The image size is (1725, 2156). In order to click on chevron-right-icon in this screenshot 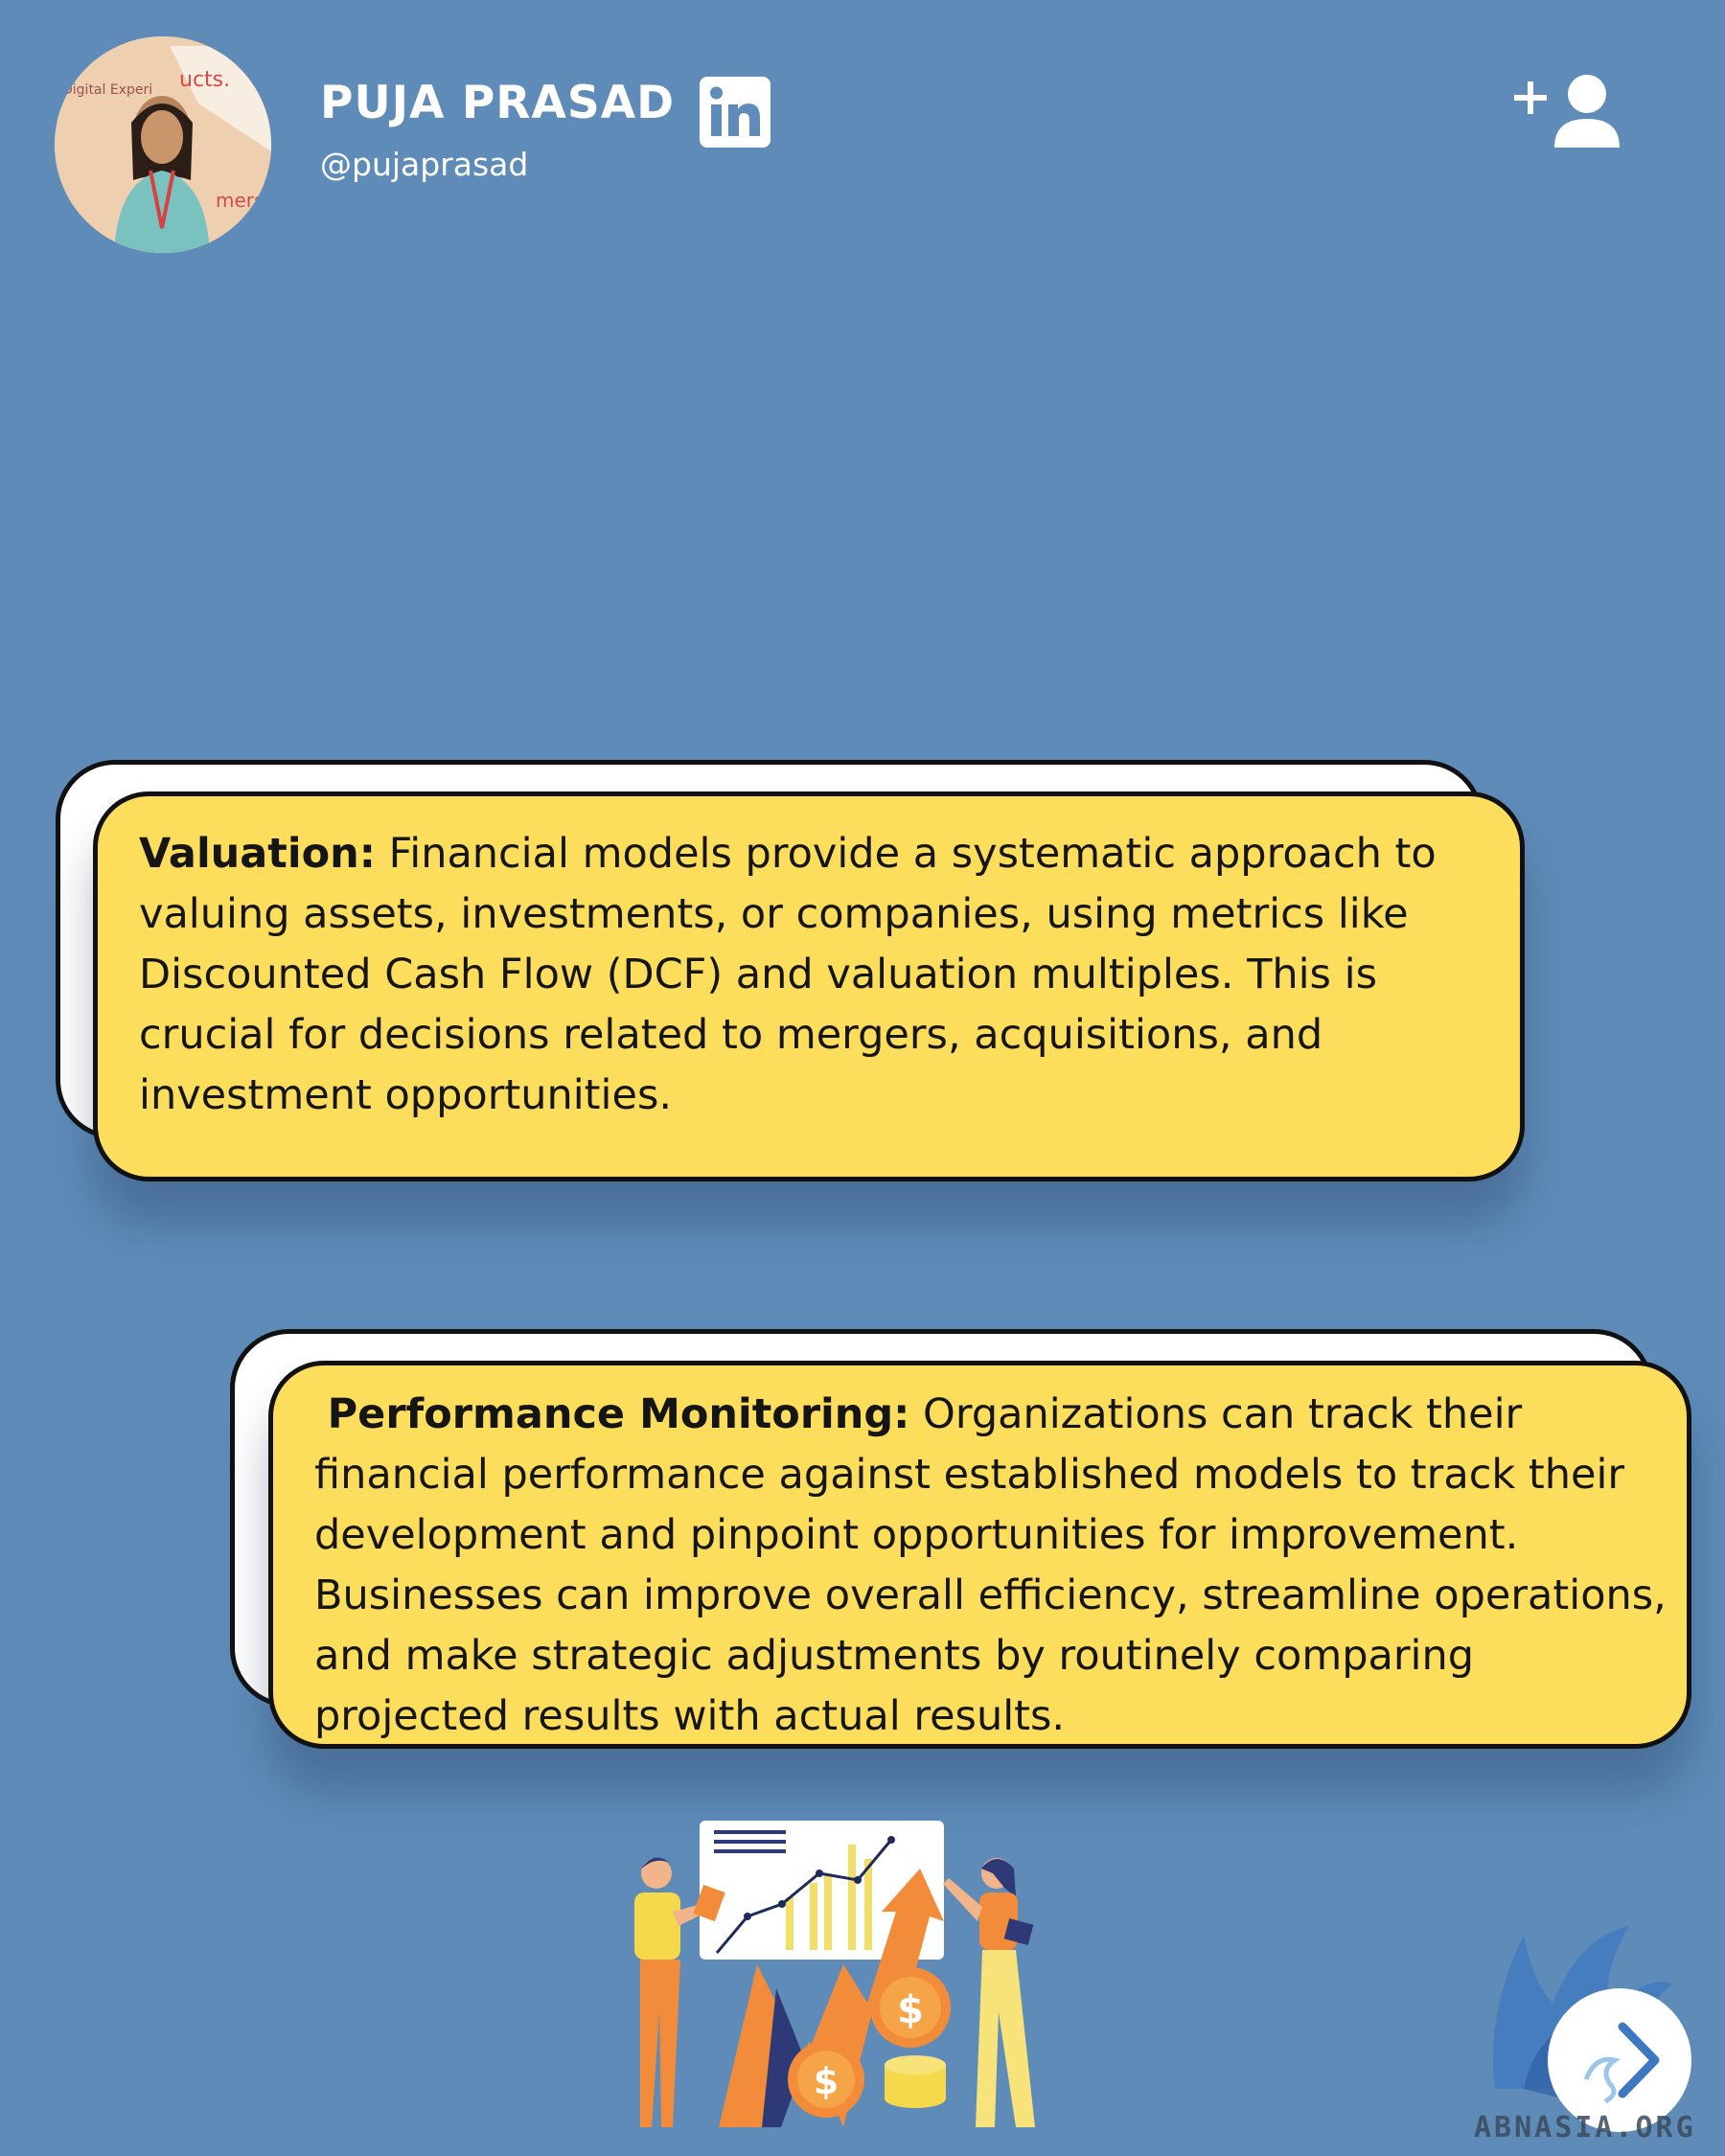, I will do `click(1621, 2063)`.